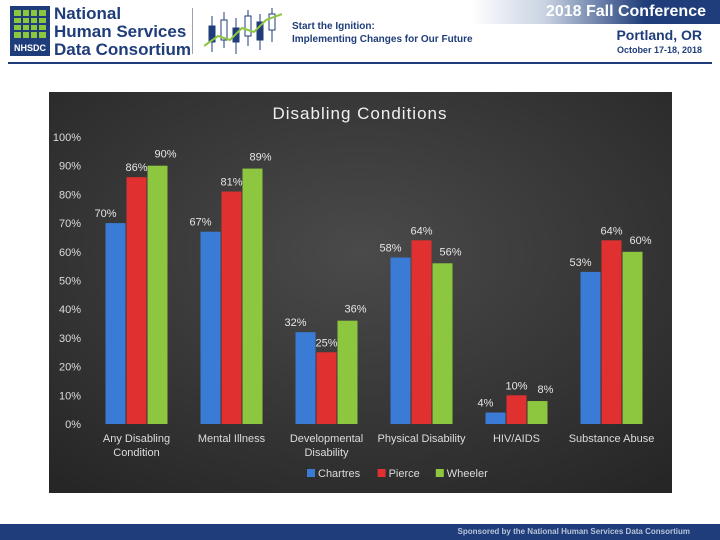 The image size is (720, 540). I want to click on y-tick-label: 0%, so click(73, 425).